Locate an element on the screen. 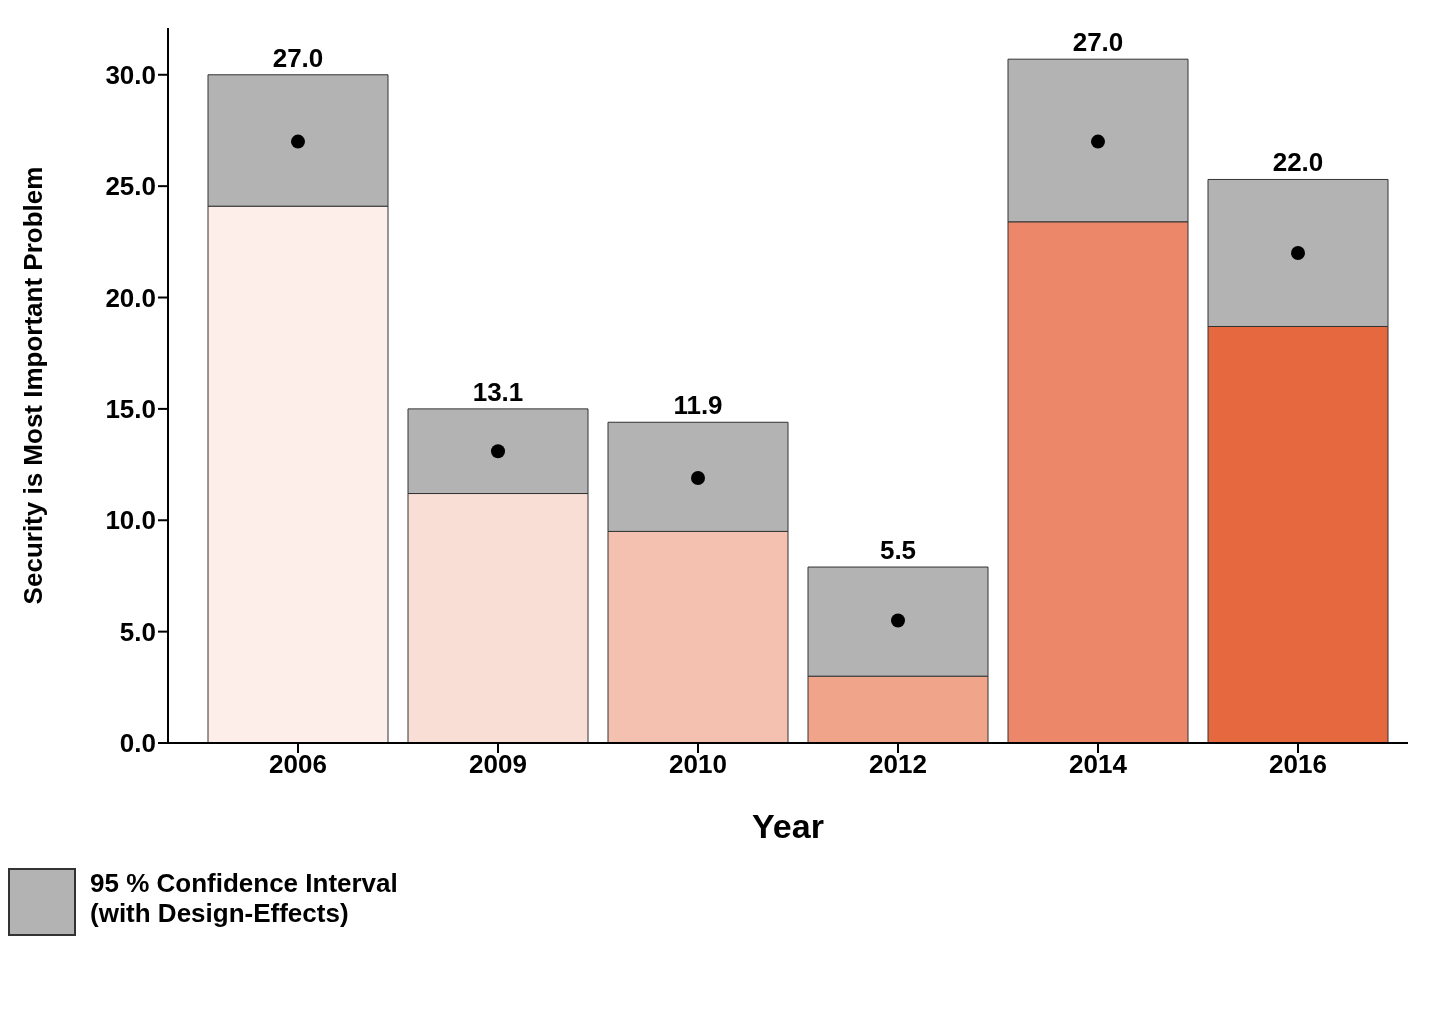  x-axis-title: Year is located at coordinates (788, 826).